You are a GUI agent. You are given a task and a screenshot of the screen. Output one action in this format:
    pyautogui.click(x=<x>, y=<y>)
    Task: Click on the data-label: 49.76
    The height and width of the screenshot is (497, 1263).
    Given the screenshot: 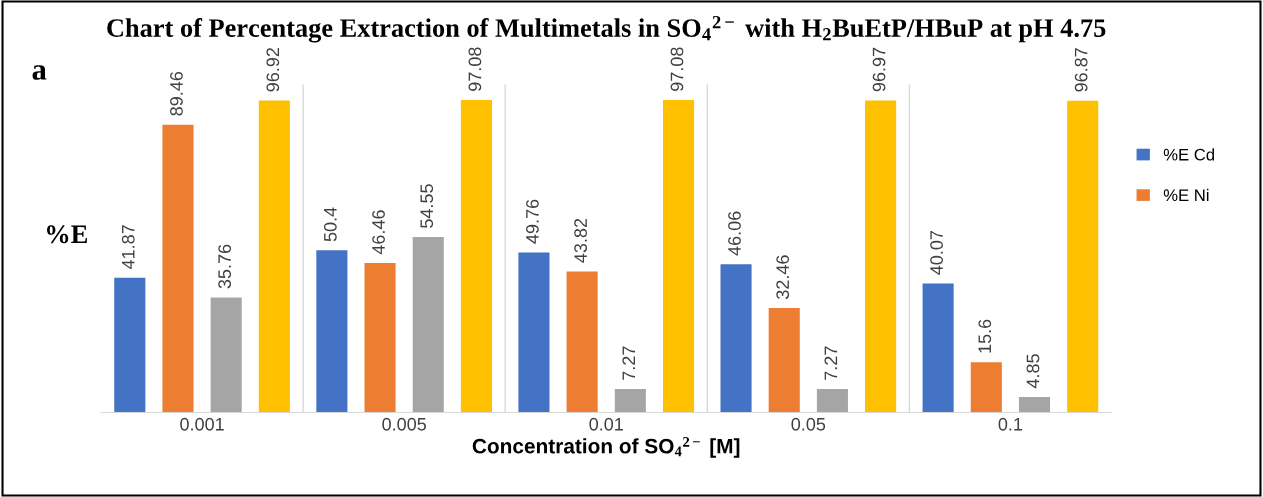 What is the action you would take?
    pyautogui.click(x=532, y=221)
    